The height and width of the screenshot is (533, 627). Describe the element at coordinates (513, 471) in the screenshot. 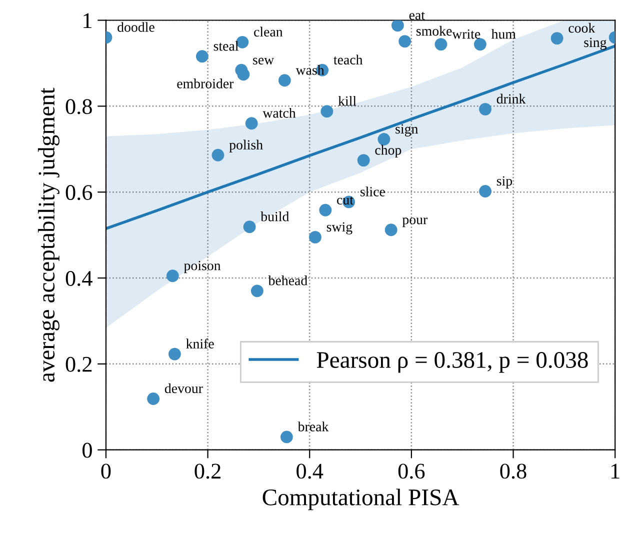

I see `x-tick-label: 0.8` at that location.